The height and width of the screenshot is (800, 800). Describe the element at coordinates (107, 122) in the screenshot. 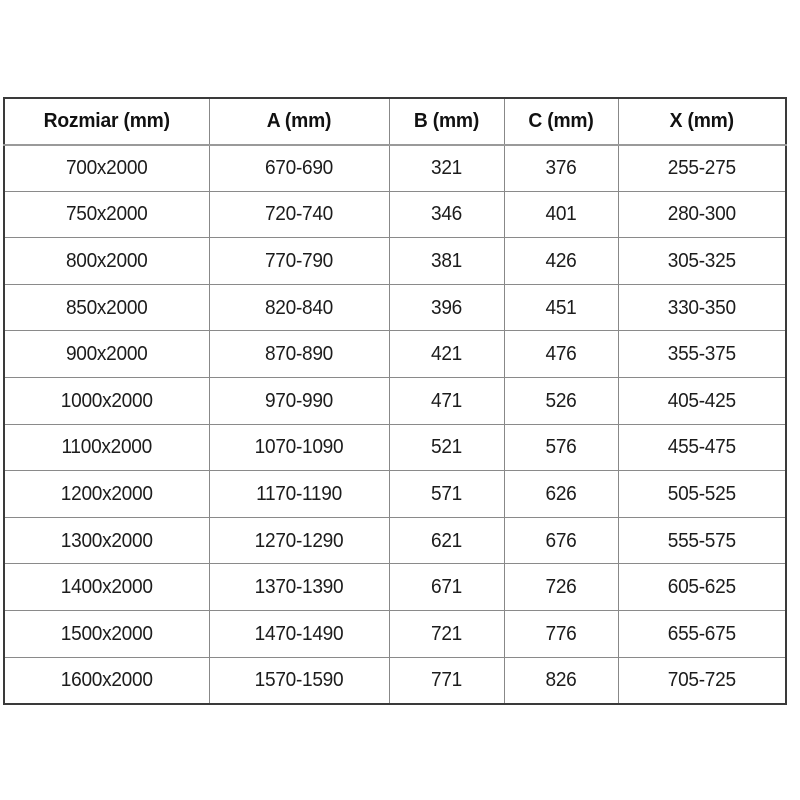

I see `column-header-size: Rozmiar (mm)` at that location.